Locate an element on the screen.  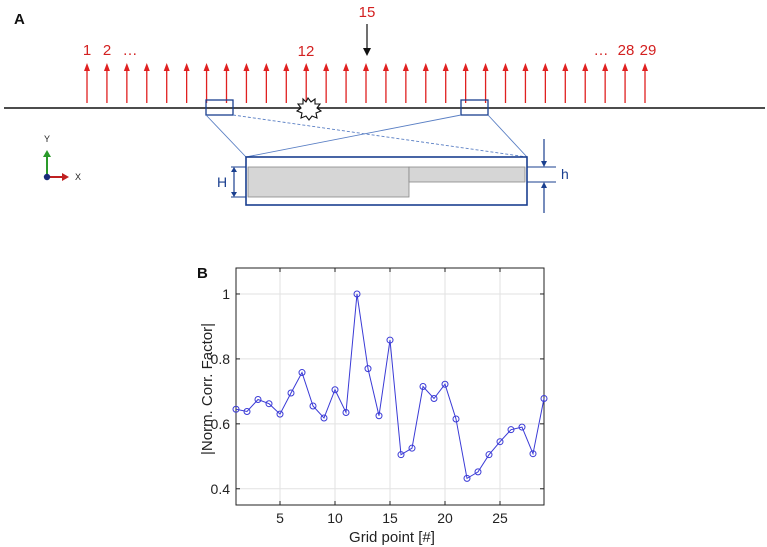
starburst-icon is located at coordinates (309, 108).